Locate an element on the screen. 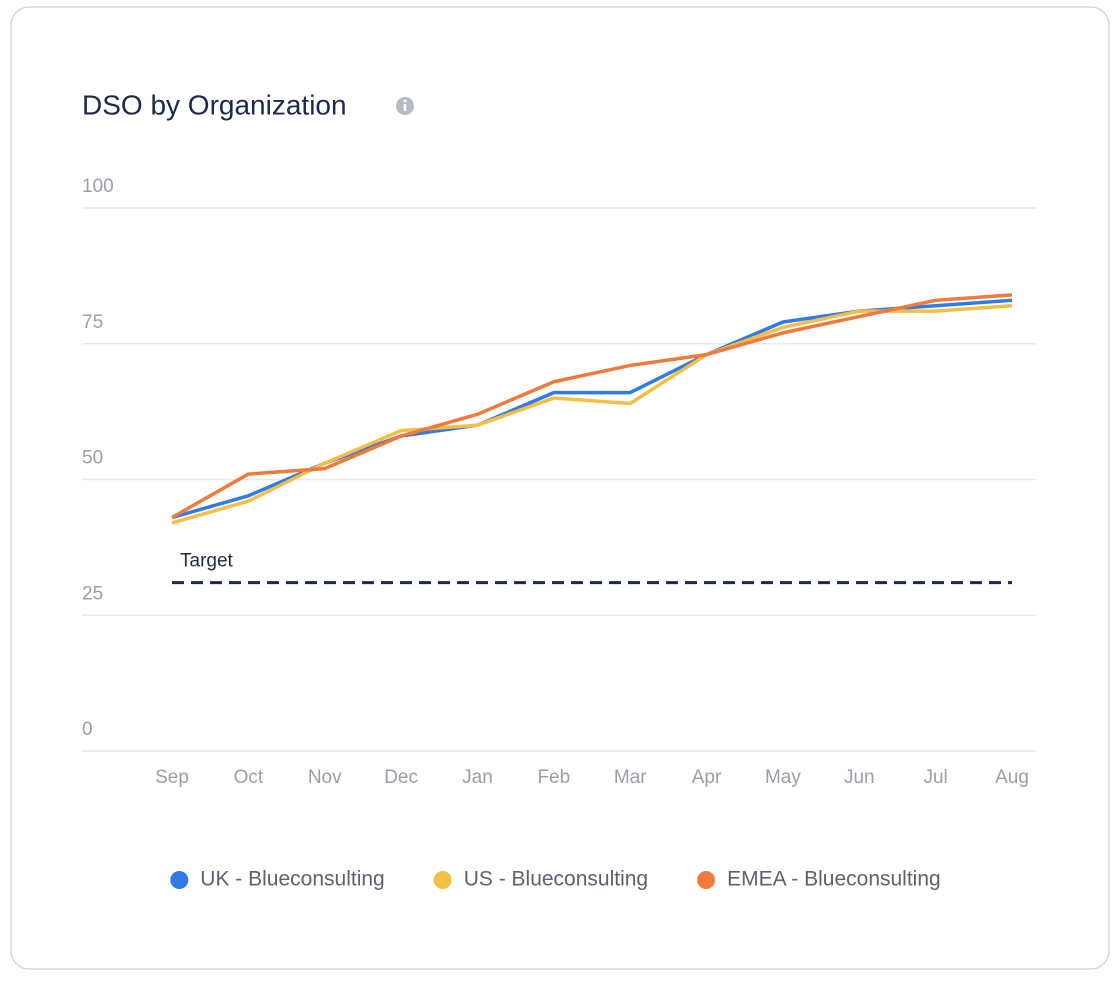  x-tick-label: Oct is located at coordinates (249, 777).